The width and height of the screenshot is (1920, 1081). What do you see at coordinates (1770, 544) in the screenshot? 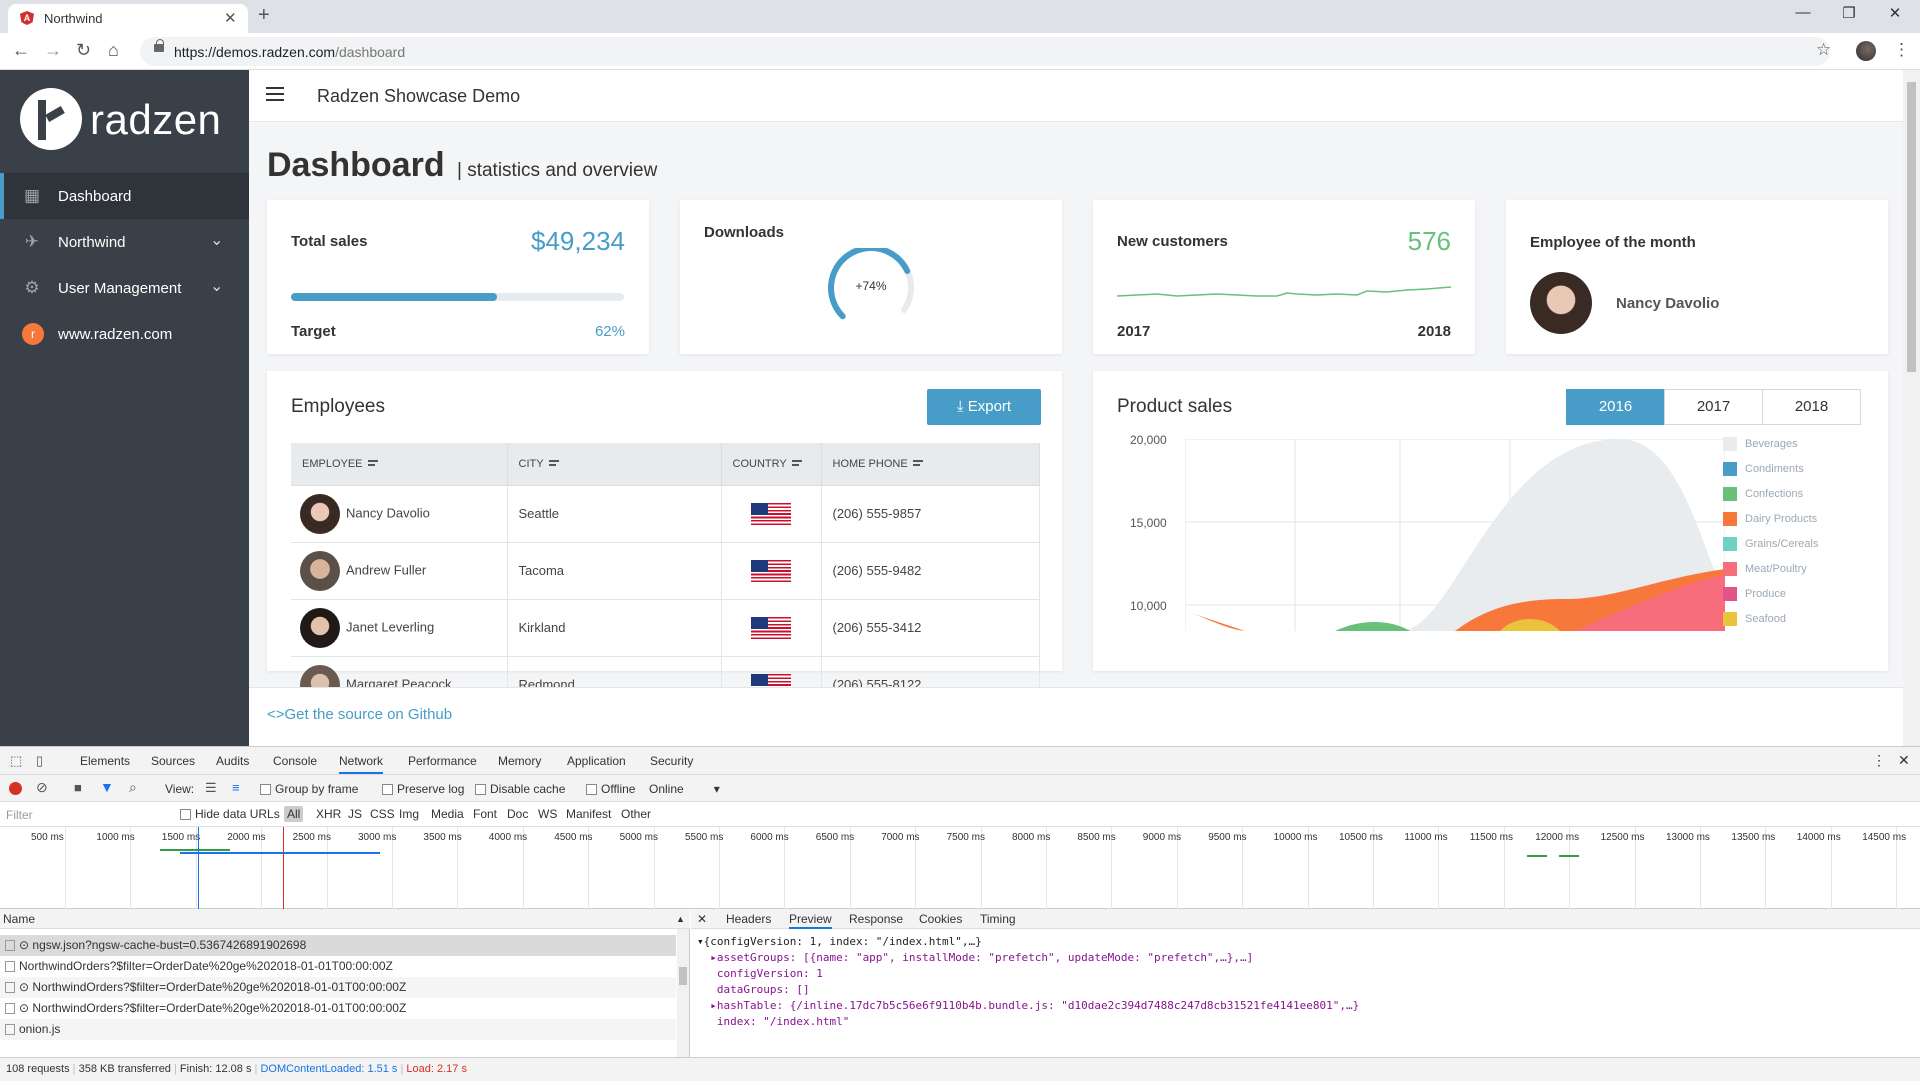
I see `legend-item: Grains/Cereals` at bounding box center [1770, 544].